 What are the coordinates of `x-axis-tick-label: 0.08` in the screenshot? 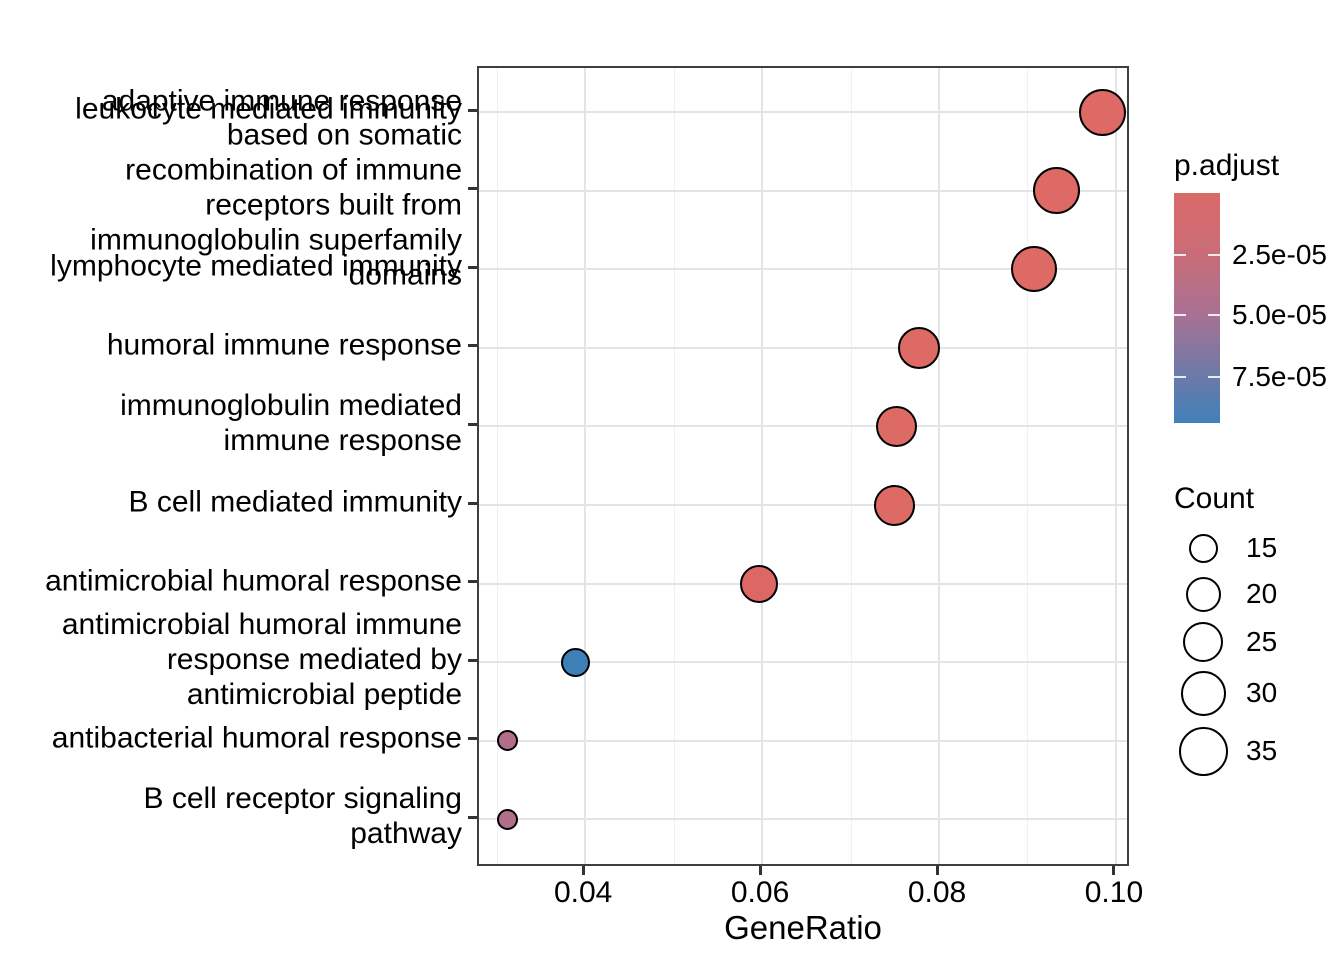 It's located at (937, 892).